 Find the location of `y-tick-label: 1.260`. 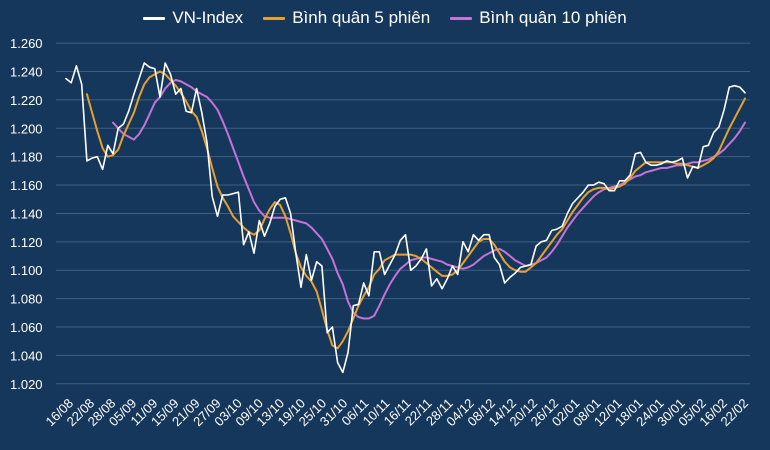

y-tick-label: 1.260 is located at coordinates (26, 43).